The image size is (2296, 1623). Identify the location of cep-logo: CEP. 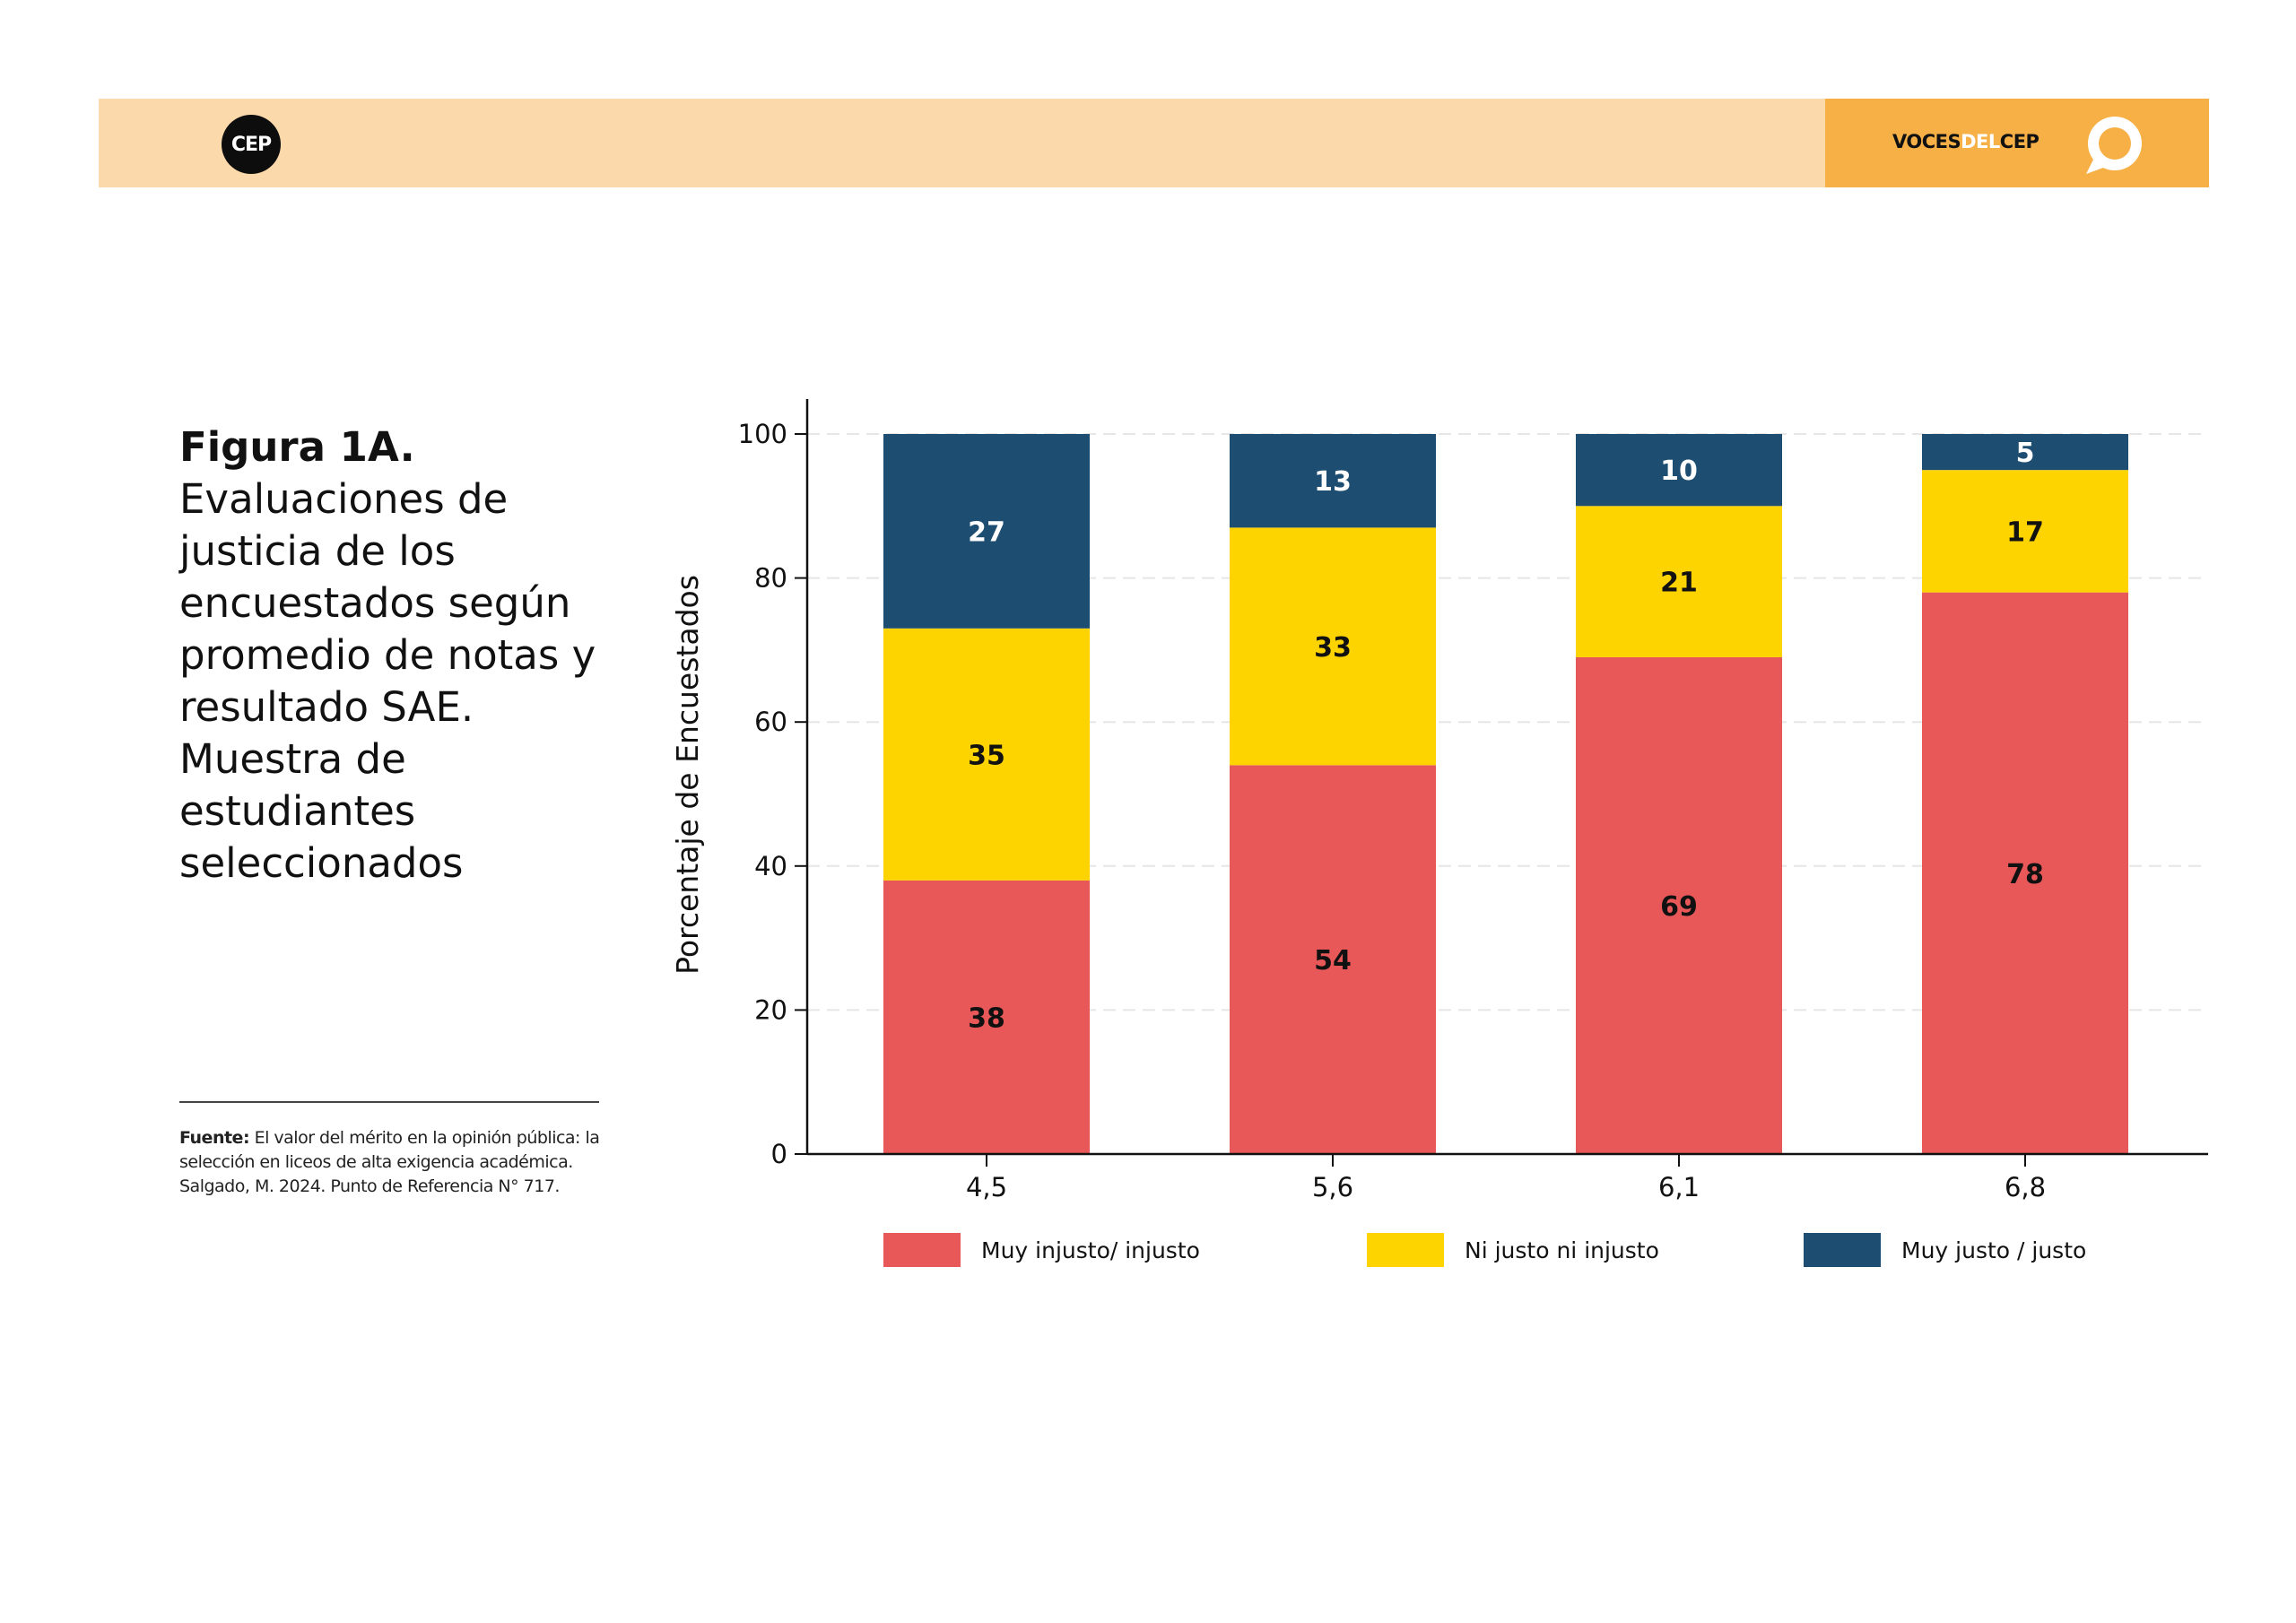
(251, 144).